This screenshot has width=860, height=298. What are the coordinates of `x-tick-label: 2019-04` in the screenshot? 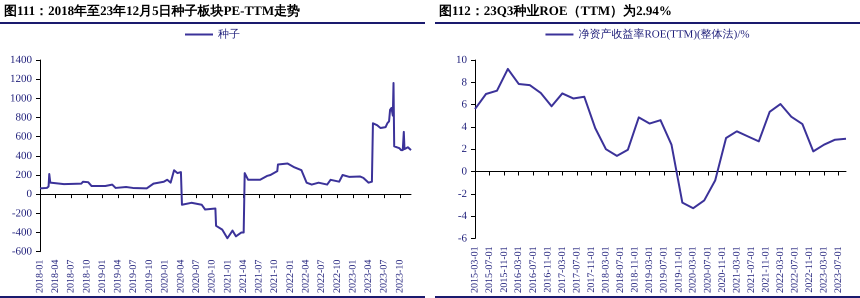 It's located at (118, 277).